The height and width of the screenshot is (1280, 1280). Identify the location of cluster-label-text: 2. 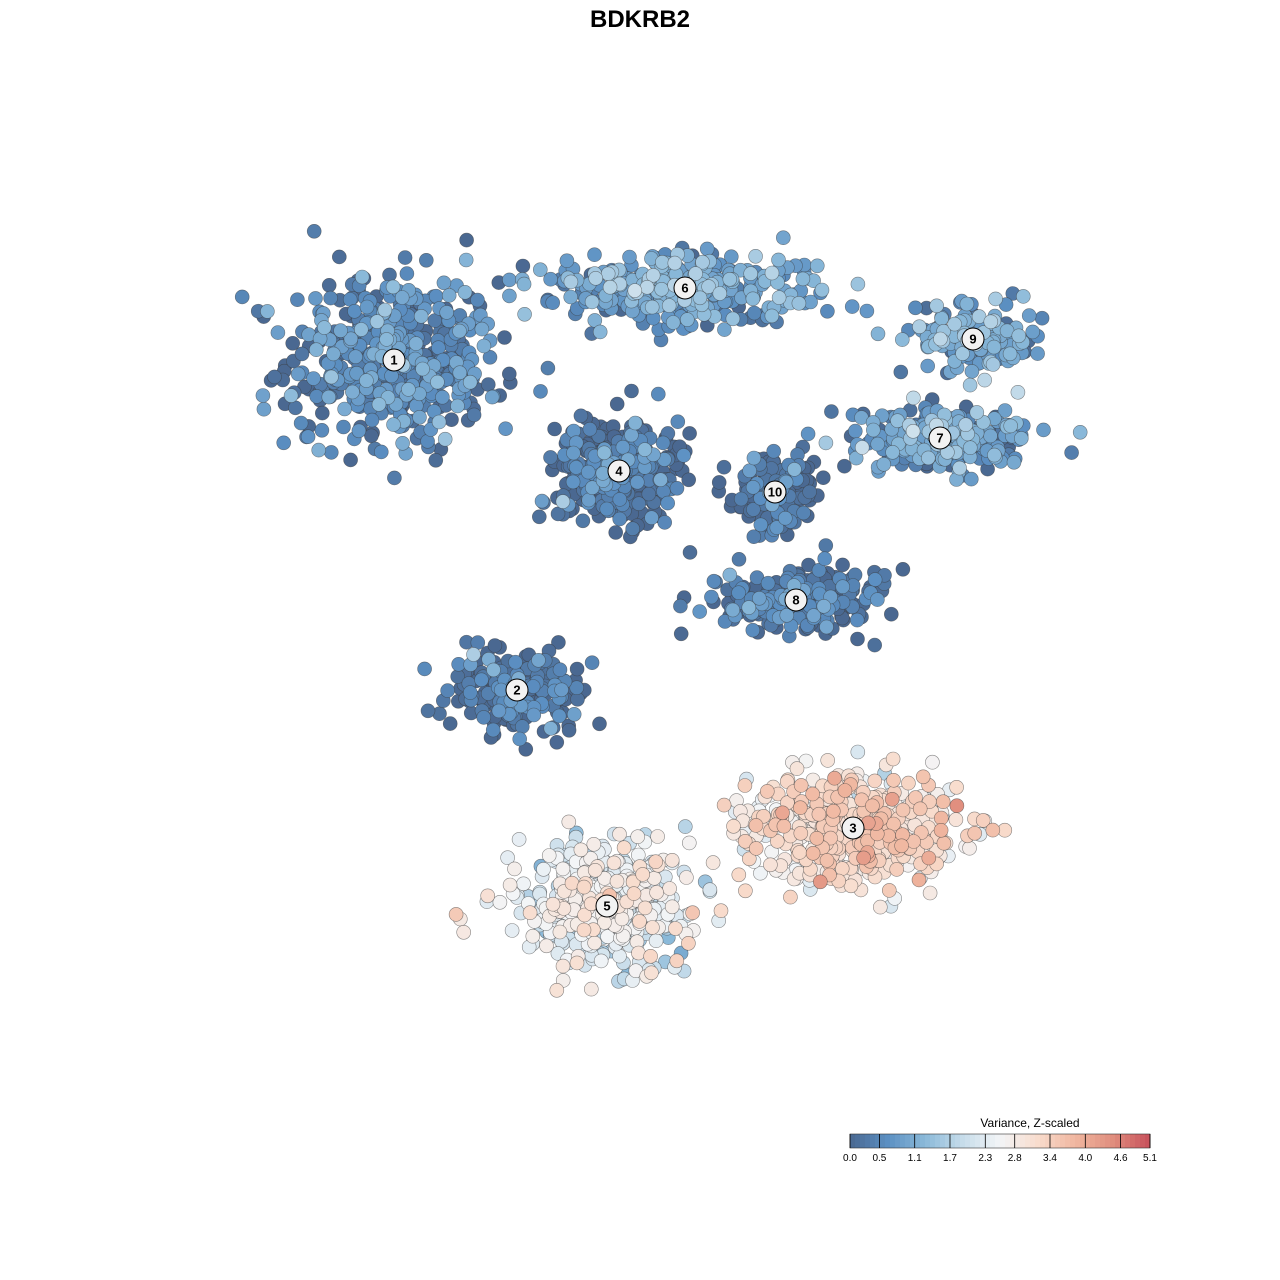
(516, 690).